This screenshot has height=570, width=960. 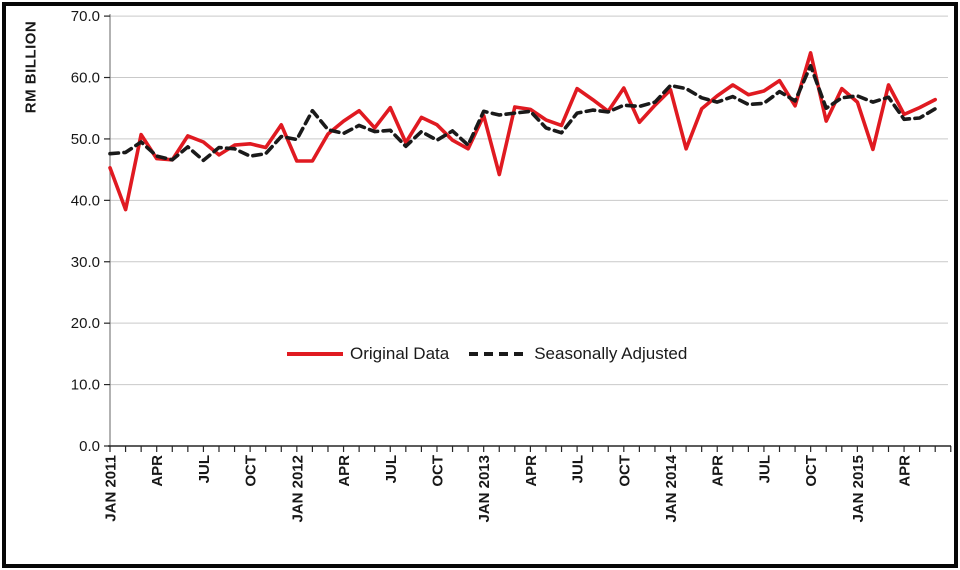 I want to click on legend-adjusted-label: Seasonally Adjusted, so click(x=611, y=353).